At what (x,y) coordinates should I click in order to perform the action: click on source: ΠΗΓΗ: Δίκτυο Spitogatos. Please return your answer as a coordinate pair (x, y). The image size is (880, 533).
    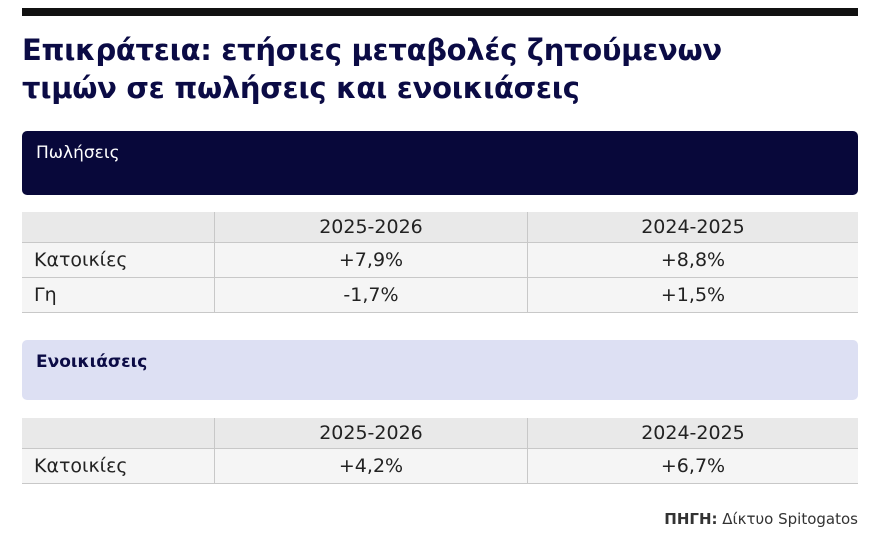
    Looking at the image, I should click on (761, 519).